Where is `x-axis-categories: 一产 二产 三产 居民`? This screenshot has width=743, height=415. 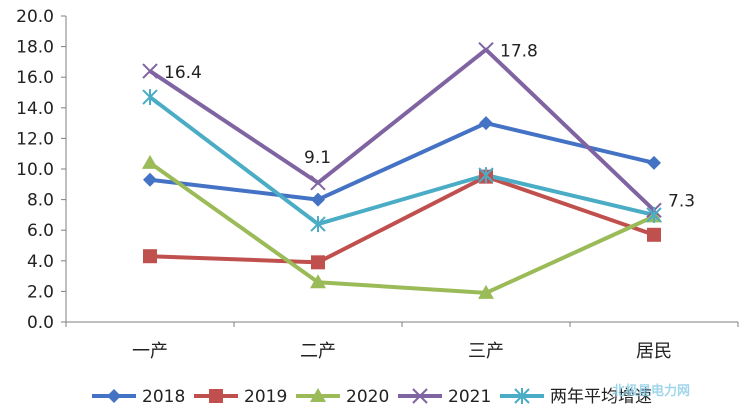
x-axis-categories: 一产 二产 三产 居民 is located at coordinates (402, 342).